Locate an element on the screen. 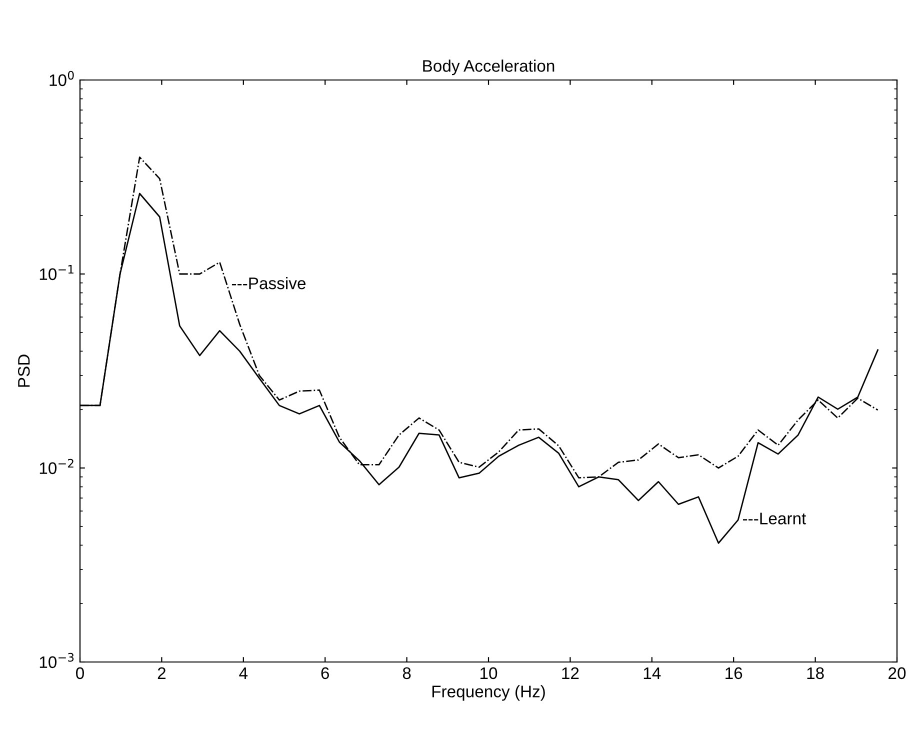 This screenshot has height=740, width=908. x-tick-label: 16 is located at coordinates (734, 673).